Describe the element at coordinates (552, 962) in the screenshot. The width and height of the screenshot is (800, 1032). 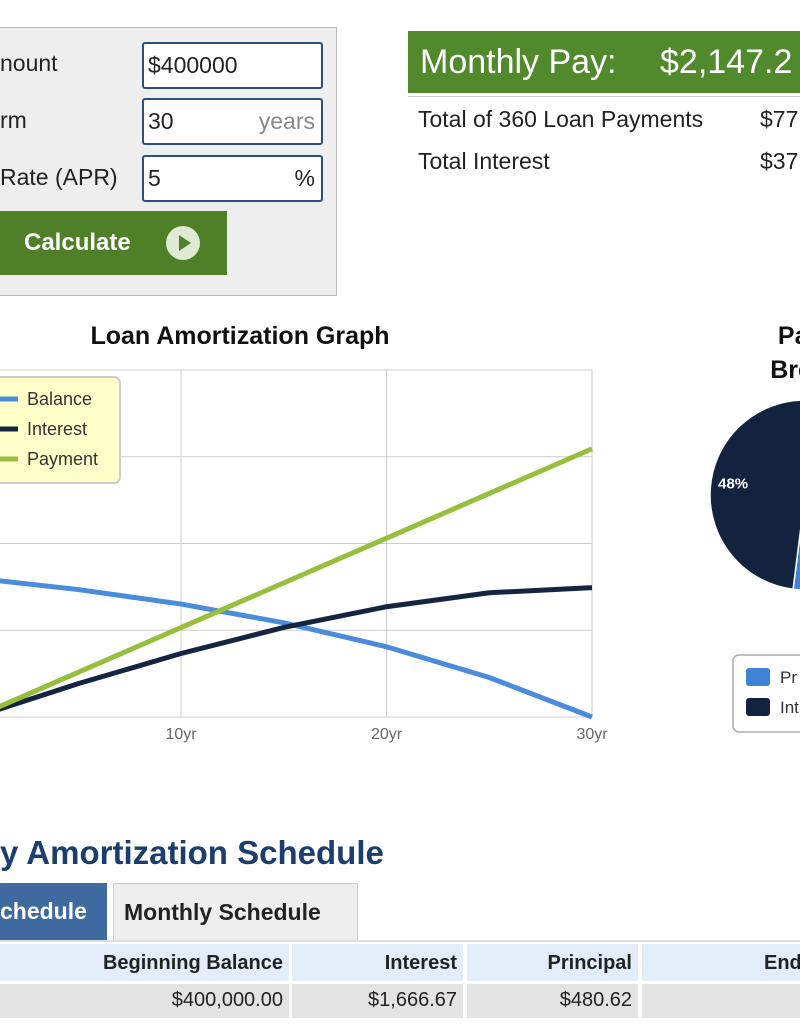
I see `column-header: Principal` at that location.